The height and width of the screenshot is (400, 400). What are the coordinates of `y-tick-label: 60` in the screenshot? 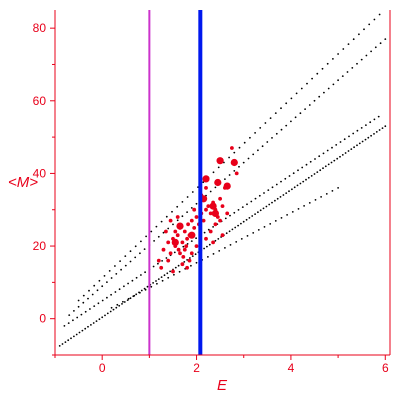 It's located at (40, 101).